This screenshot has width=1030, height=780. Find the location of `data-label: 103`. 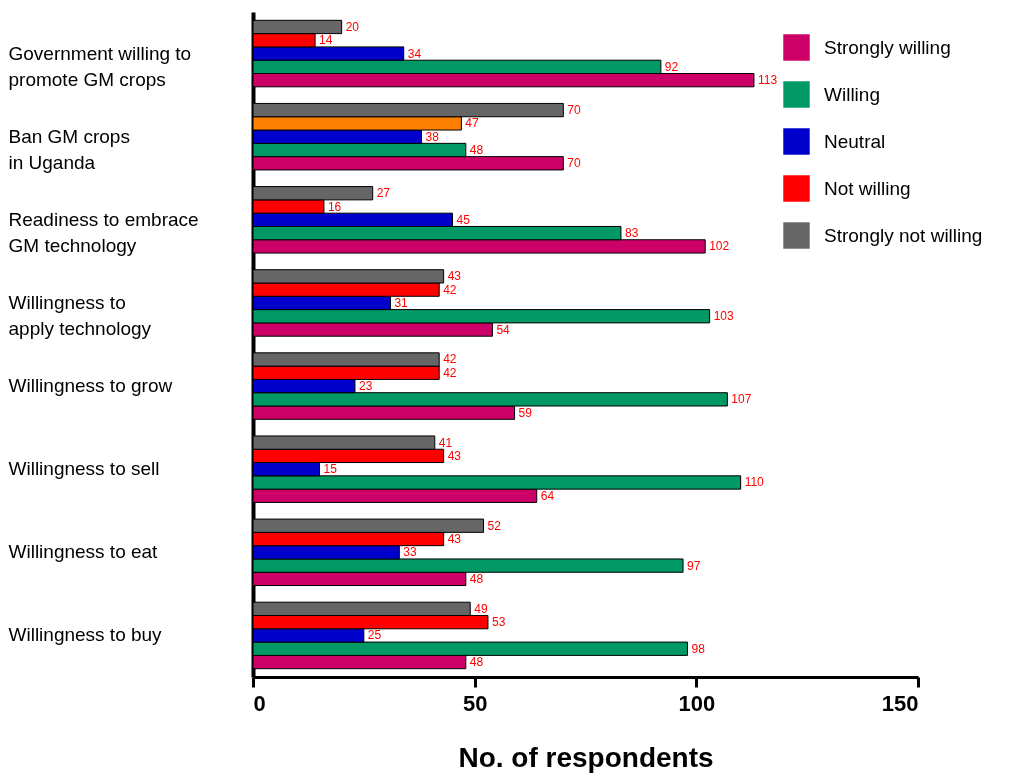

data-label: 103 is located at coordinates (723, 316).